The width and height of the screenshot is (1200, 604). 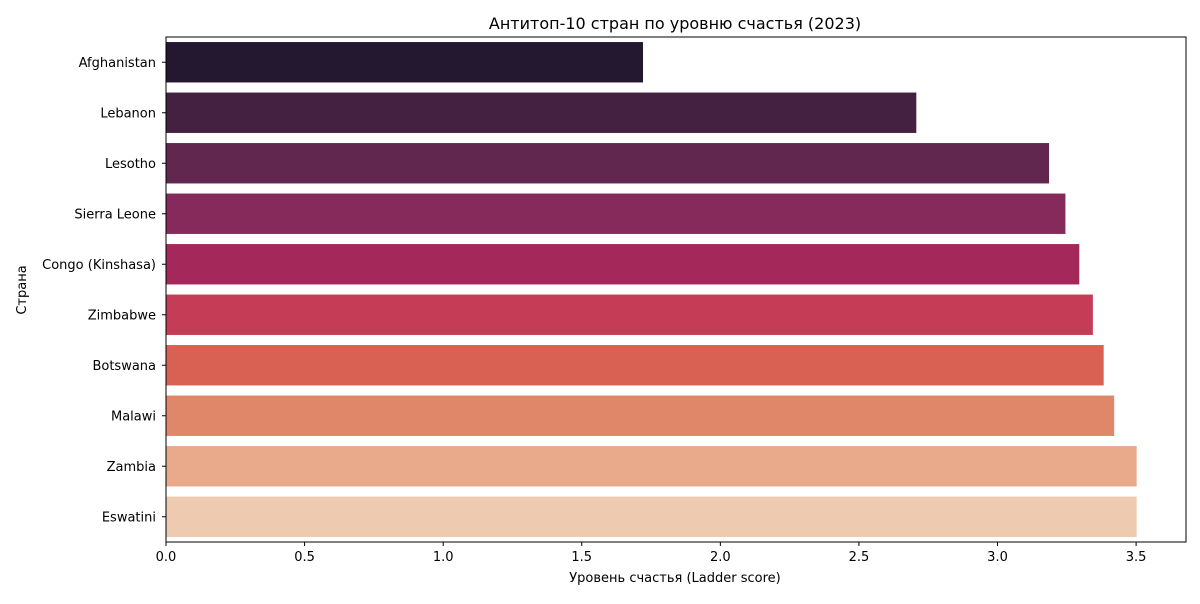 I want to click on x-axis-label: Уровень счастья (Ladder score), so click(x=674, y=578).